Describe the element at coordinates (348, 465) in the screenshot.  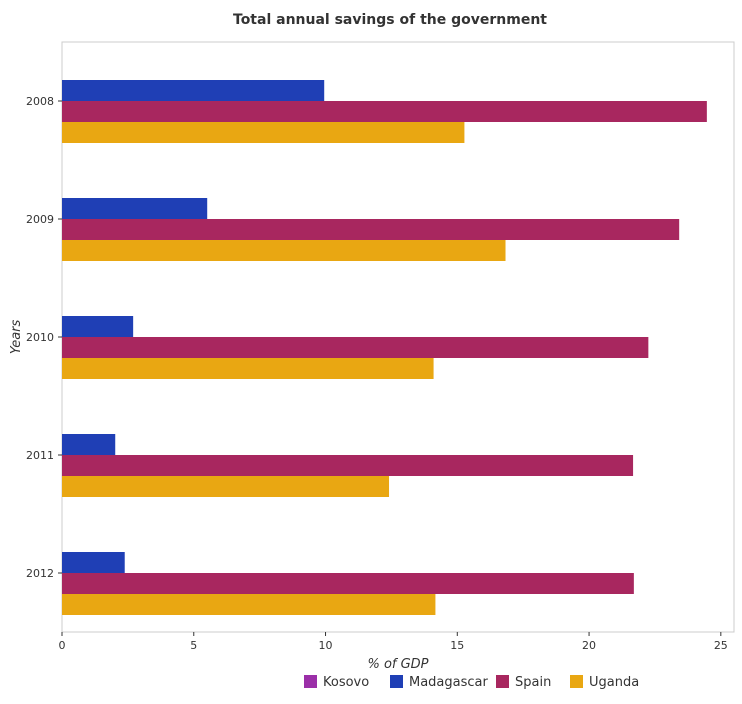
I see `bar-spain-2011` at that location.